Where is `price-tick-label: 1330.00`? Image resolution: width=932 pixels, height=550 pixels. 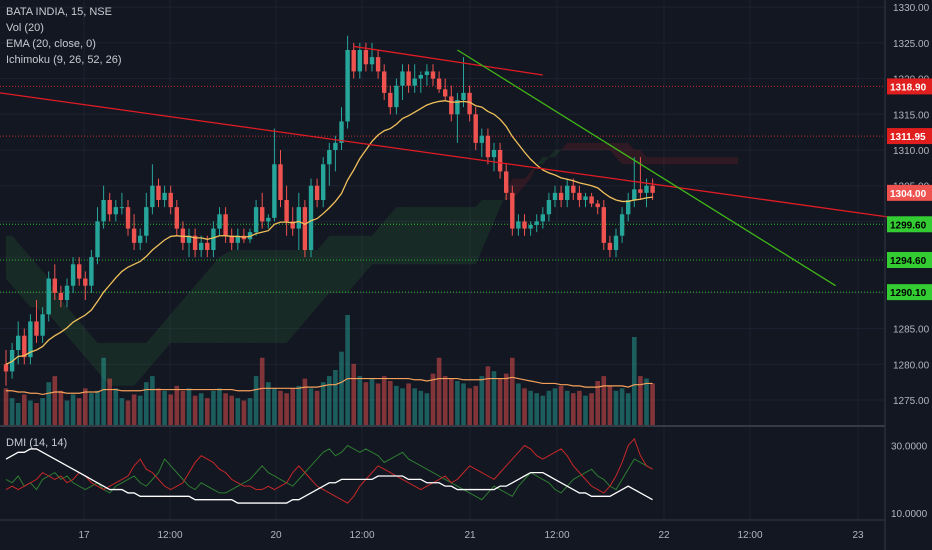
price-tick-label: 1330.00 is located at coordinates (911, 8).